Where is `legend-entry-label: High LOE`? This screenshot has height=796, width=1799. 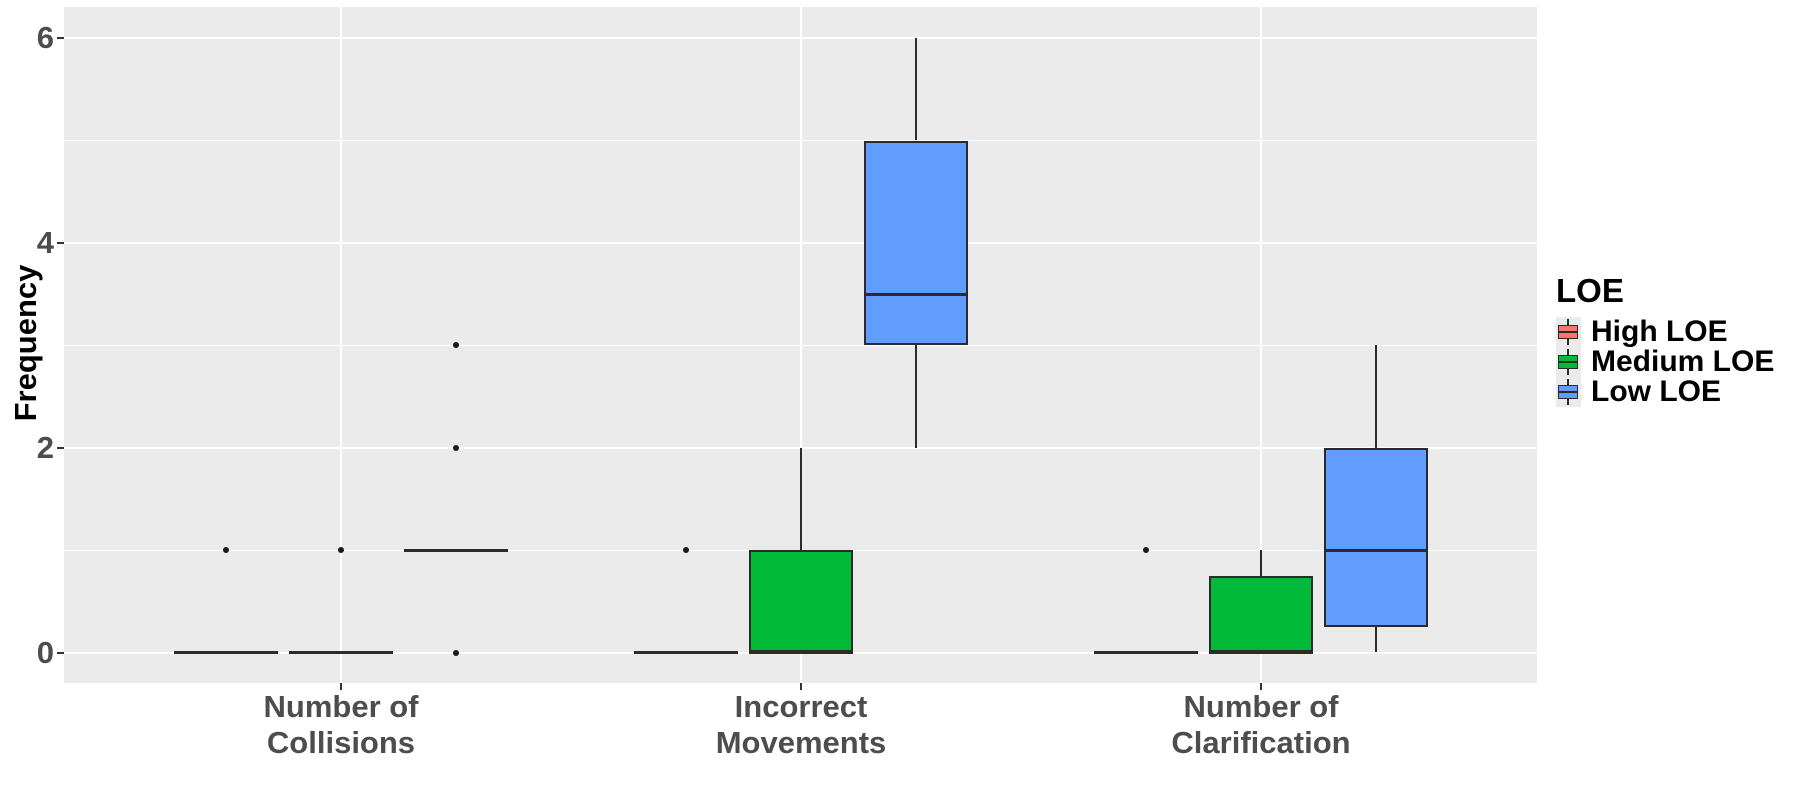 legend-entry-label: High LOE is located at coordinates (1659, 331).